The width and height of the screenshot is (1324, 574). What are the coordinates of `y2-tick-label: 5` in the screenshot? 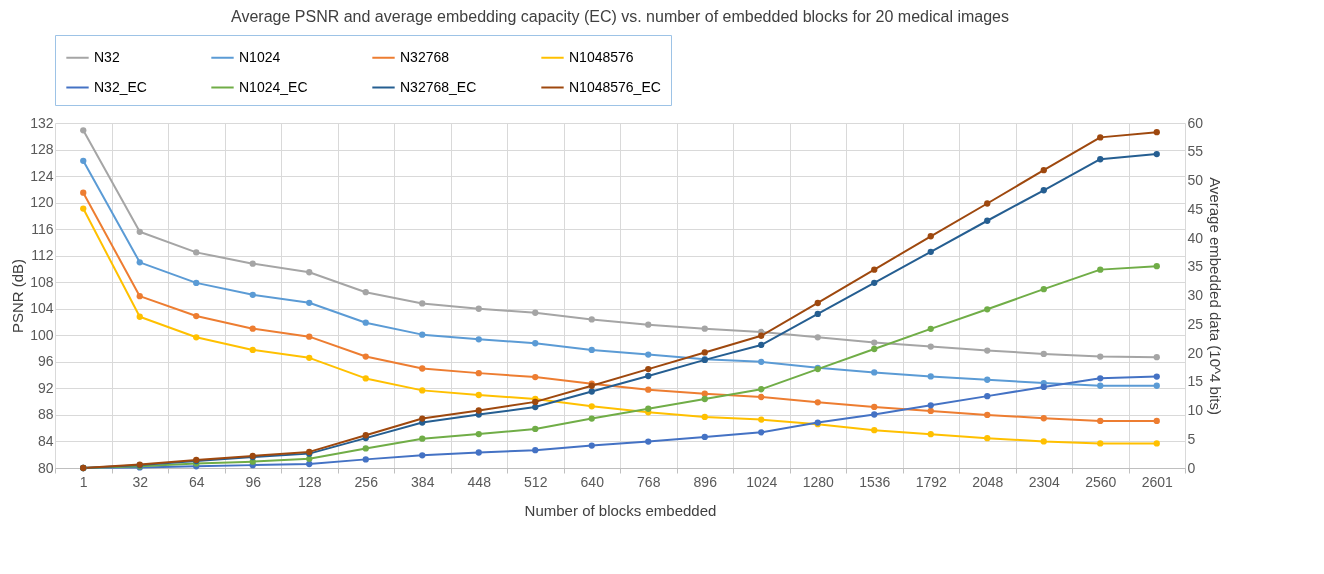 It's located at (1191, 438).